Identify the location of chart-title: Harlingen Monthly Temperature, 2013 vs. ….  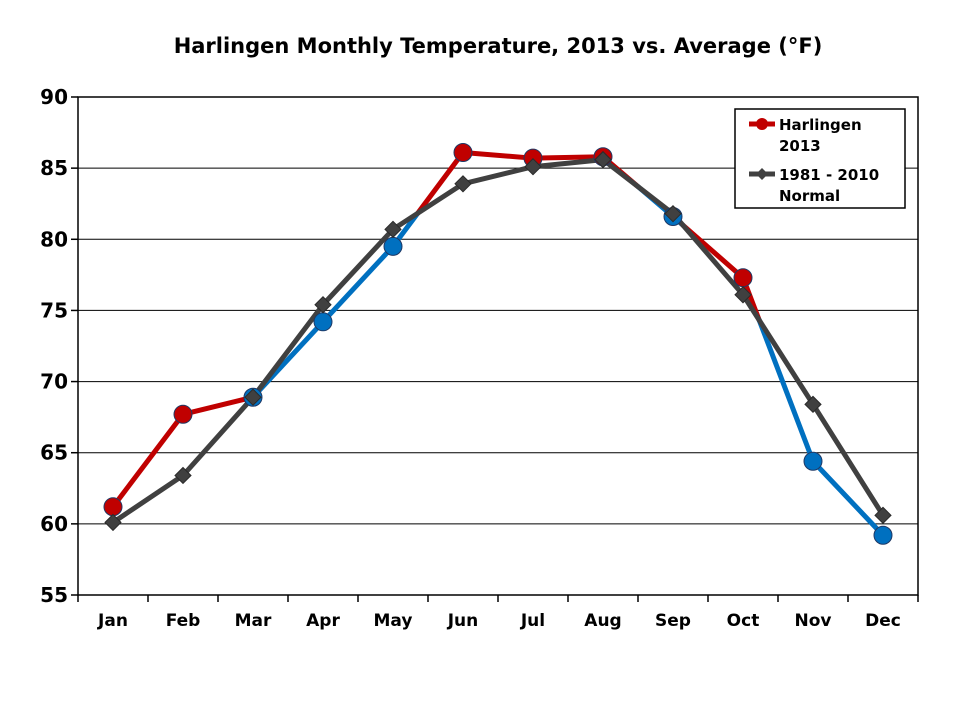
(498, 46).